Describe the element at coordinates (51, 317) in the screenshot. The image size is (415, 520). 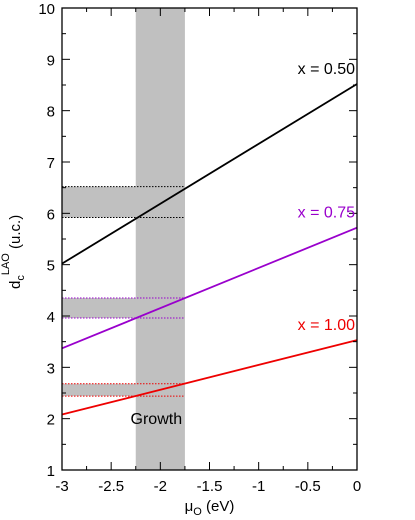
I see `y-tick-label-3: 4` at that location.